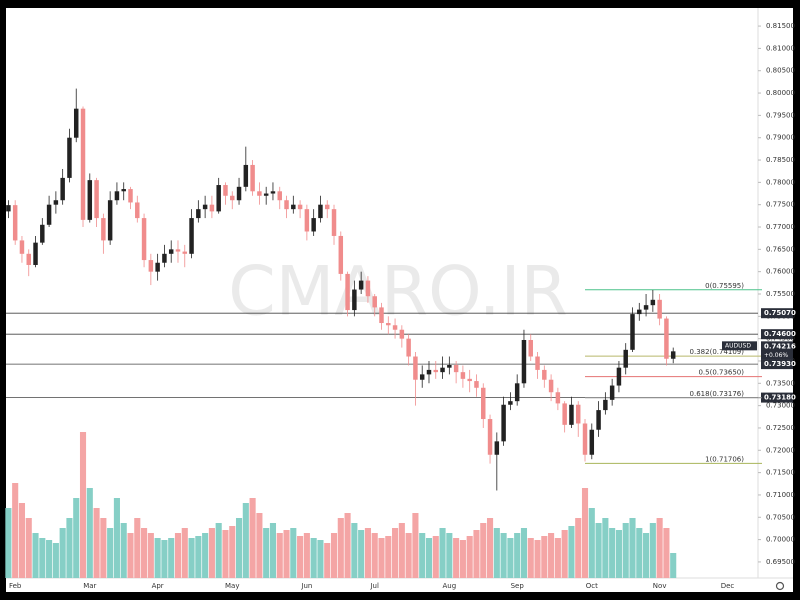 Image resolution: width=800 pixels, height=600 pixels. I want to click on x-tick-label: Mar, so click(89, 586).